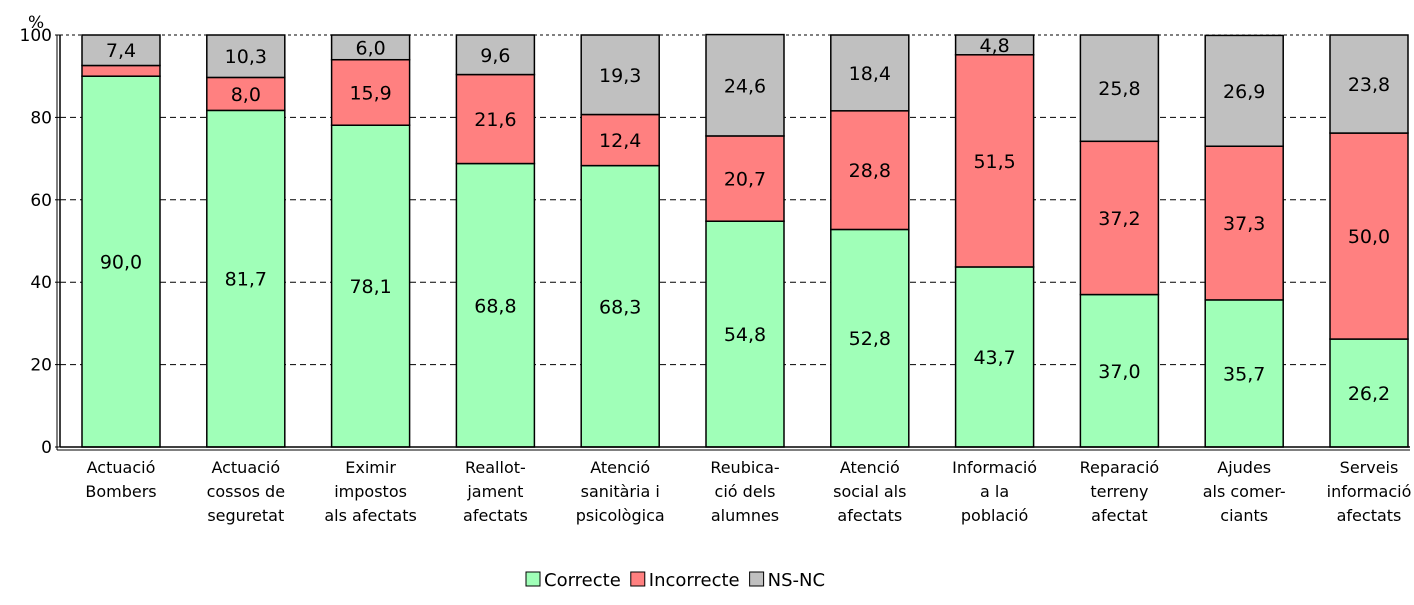 The width and height of the screenshot is (1414, 605). Describe the element at coordinates (245, 515) in the screenshot. I see `x-category-label: seguretat` at that location.